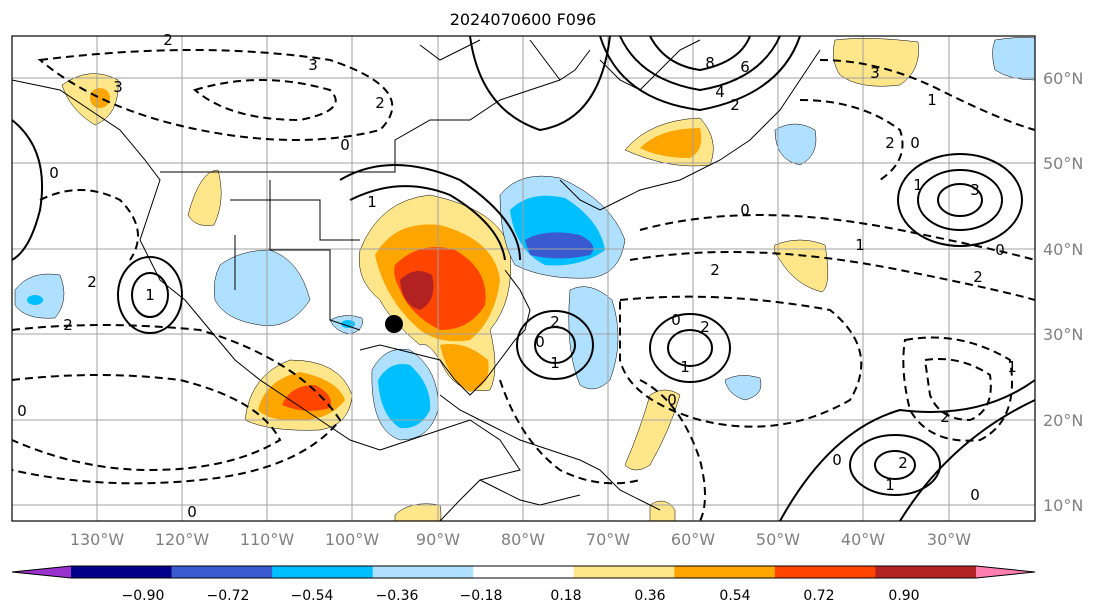 Image resolution: width=1105 pixels, height=615 pixels. I want to click on lon-label: 30°W, so click(949, 539).